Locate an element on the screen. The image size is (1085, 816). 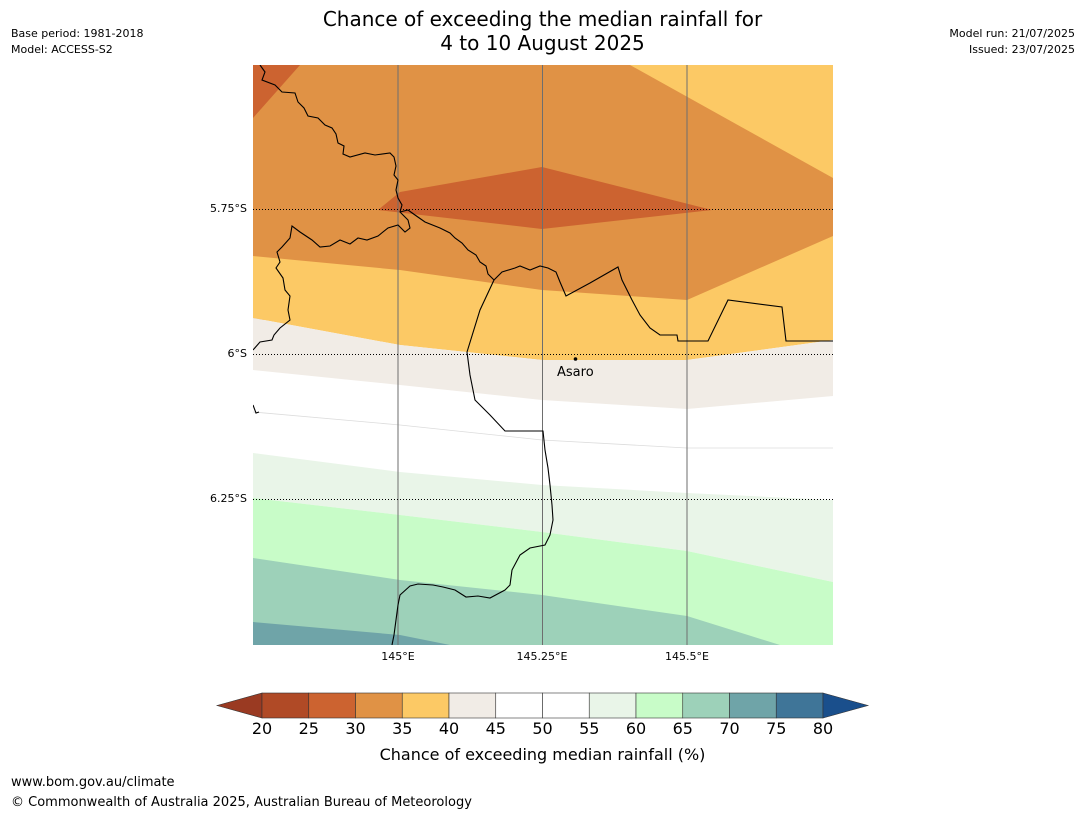
boundary-west is located at coordinates (332, 208).